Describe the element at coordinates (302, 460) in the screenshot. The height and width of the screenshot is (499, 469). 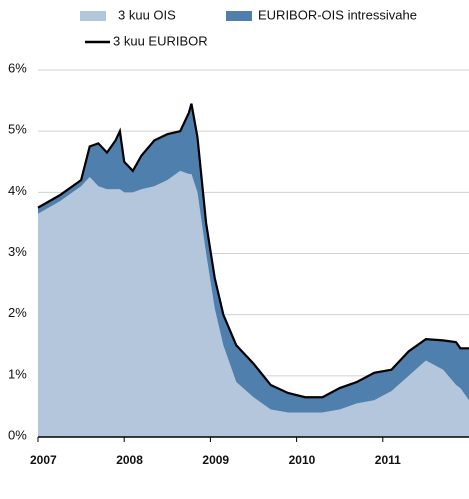
I see `x-tick-label: 2010` at that location.